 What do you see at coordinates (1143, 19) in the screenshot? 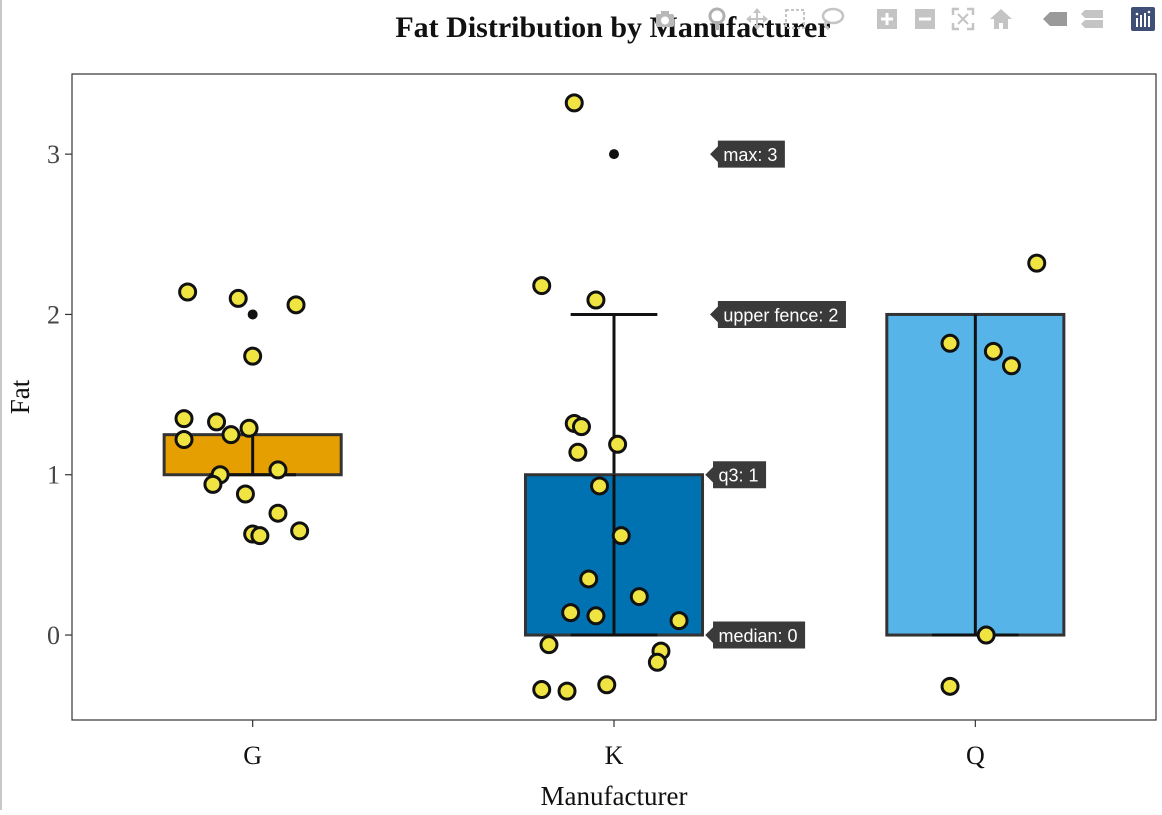
I see `plotly-logo-icon` at bounding box center [1143, 19].